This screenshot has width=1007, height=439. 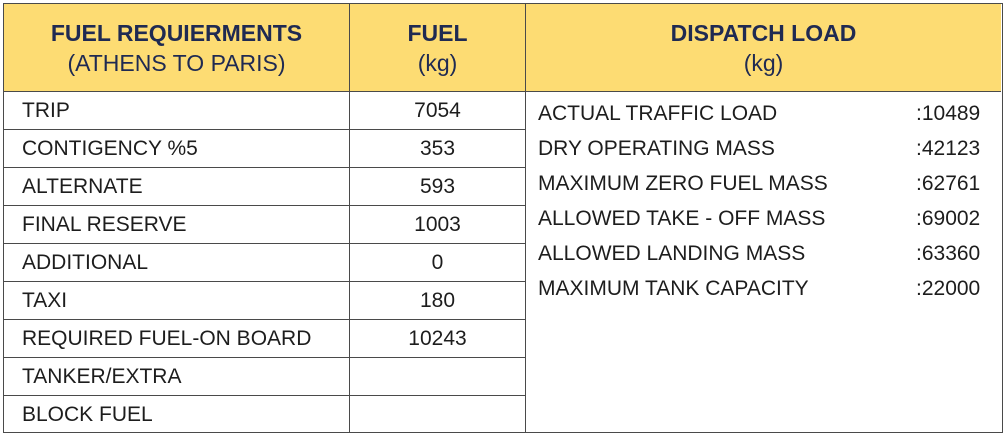 What do you see at coordinates (948, 113) in the screenshot?
I see `dispatch-row-value: :10489` at bounding box center [948, 113].